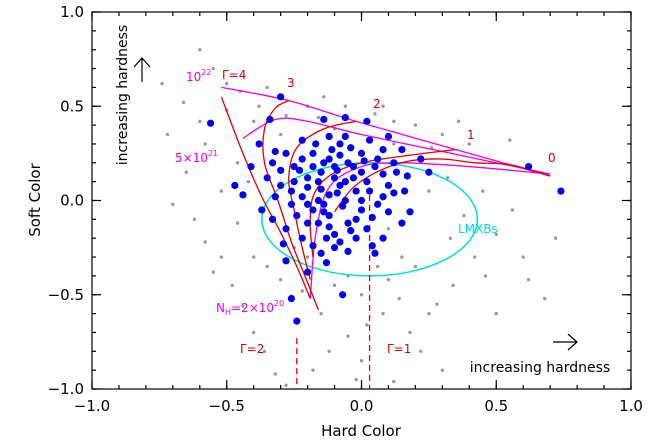  I want to click on lmxb-label: LMXBs, so click(478, 229).